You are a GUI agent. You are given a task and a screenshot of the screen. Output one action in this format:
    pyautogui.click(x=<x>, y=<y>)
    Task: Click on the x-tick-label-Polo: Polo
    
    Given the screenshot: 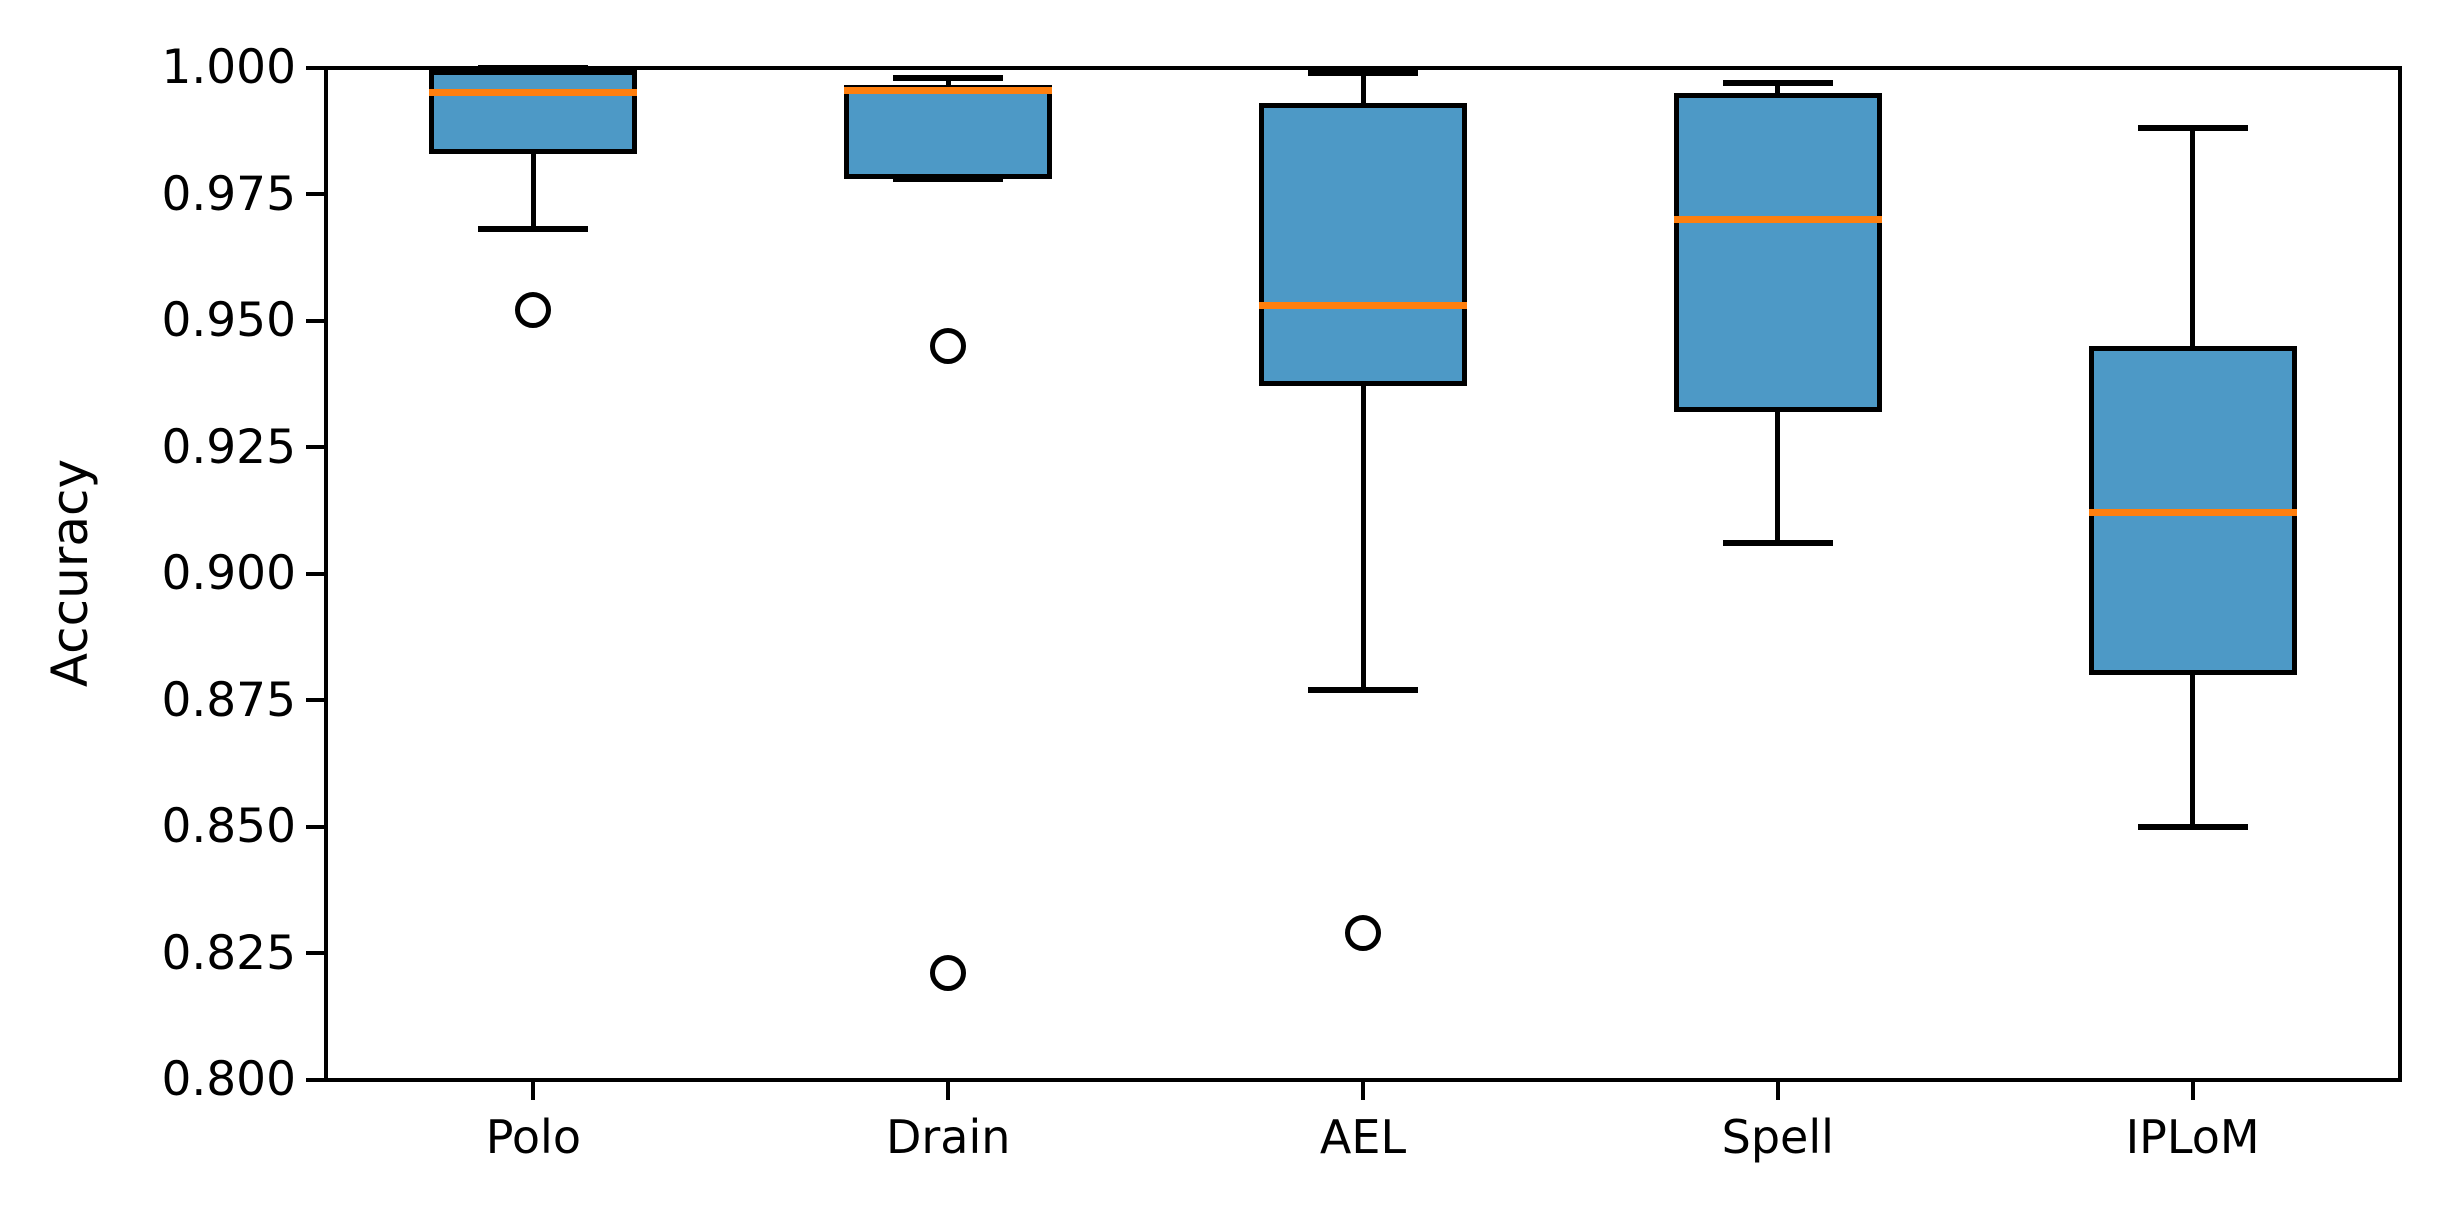 What is the action you would take?
    pyautogui.click(x=533, y=1137)
    